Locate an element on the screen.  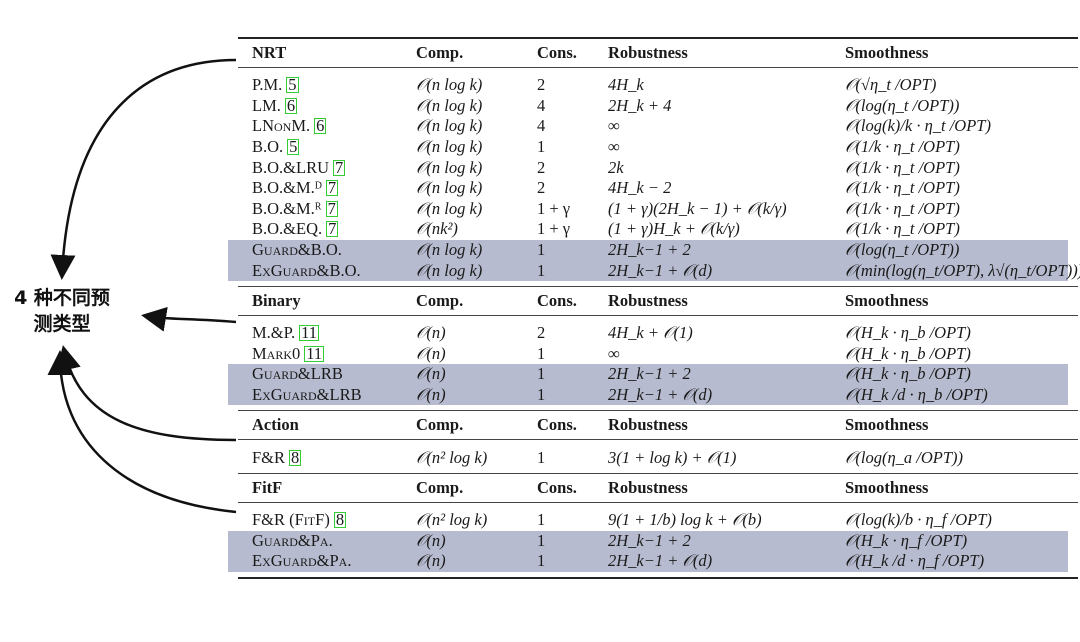
algorithm-name: ExGuard&Pa. is located at coordinates (301, 561).